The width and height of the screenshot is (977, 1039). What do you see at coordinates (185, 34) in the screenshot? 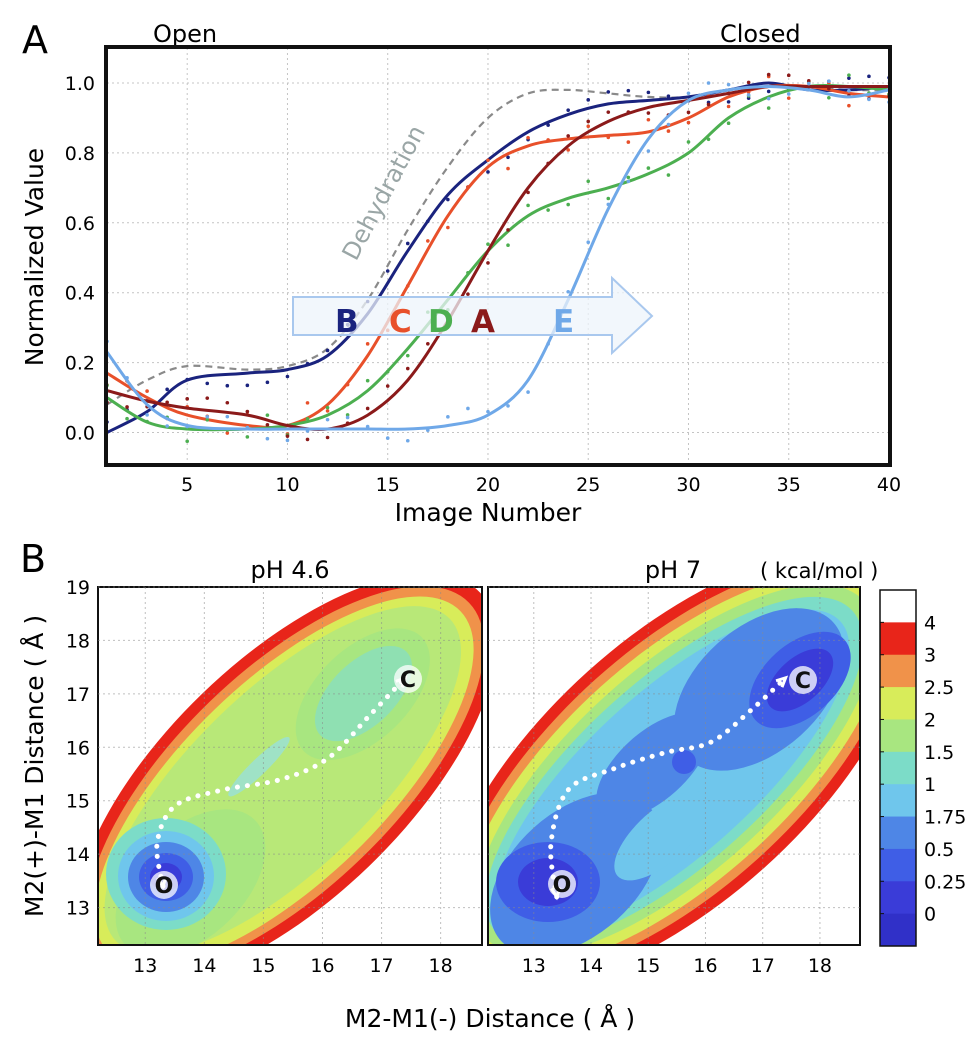
I see `open-label: Open` at bounding box center [185, 34].